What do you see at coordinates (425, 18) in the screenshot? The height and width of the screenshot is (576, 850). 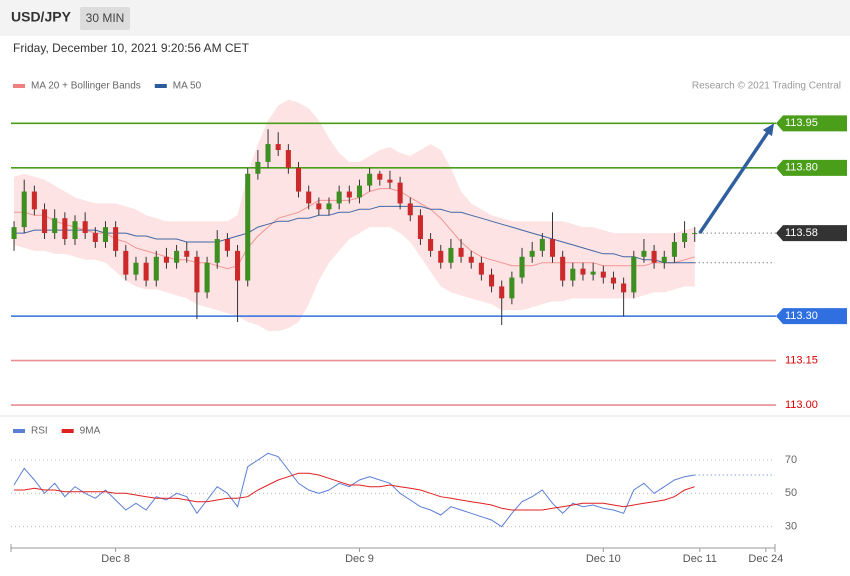 I see `top-bar` at bounding box center [425, 18].